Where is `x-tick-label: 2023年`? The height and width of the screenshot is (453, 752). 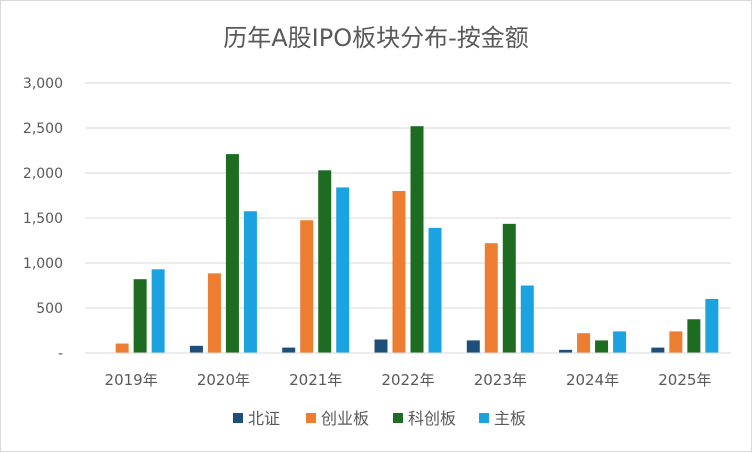
x-tick-label: 2023年 is located at coordinates (500, 380).